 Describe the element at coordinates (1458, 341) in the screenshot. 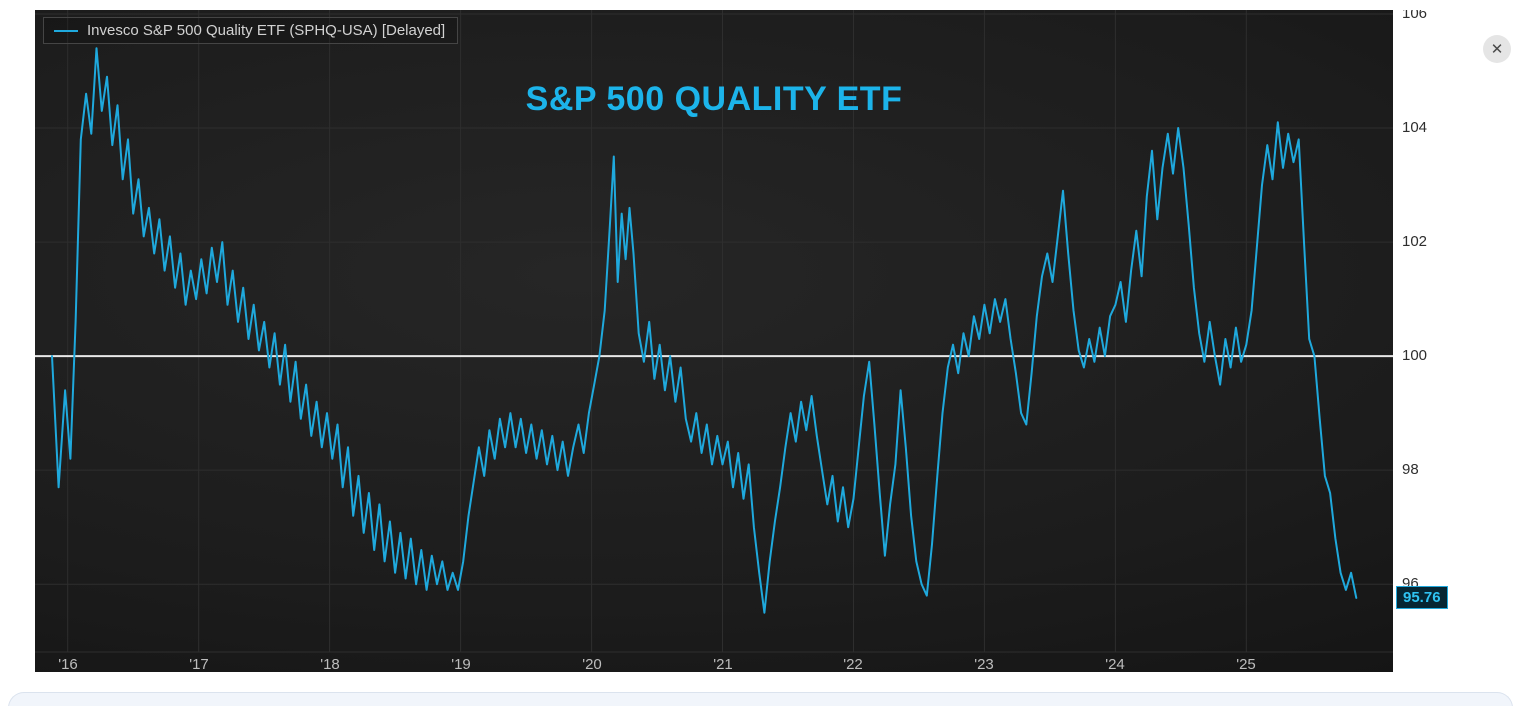

I see `y-axis: 106 104 102 100 98 96` at that location.